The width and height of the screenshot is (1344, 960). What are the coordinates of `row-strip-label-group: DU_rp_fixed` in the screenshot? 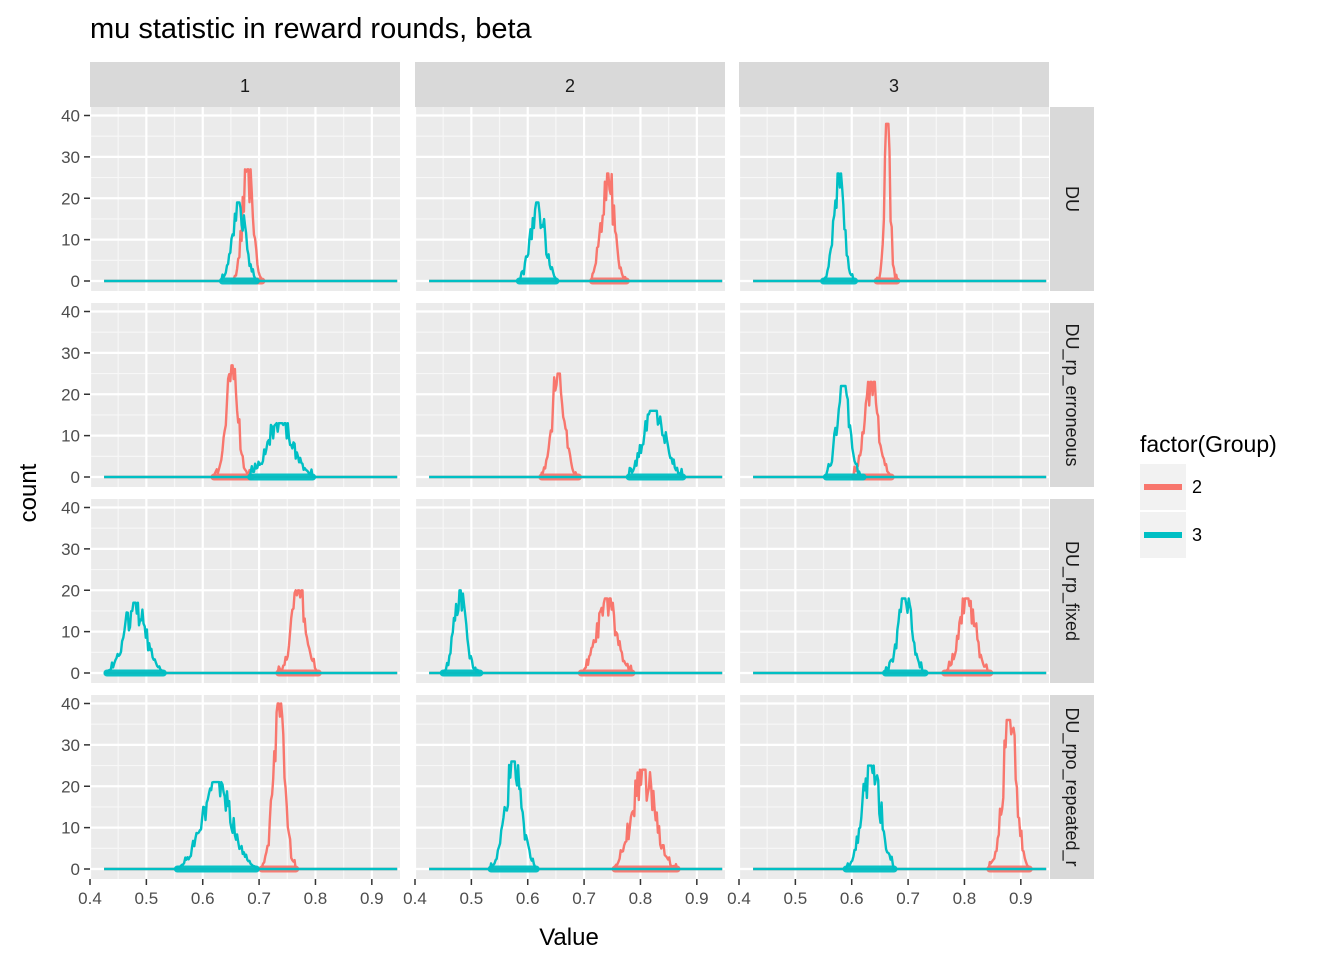 It's located at (1071, 591).